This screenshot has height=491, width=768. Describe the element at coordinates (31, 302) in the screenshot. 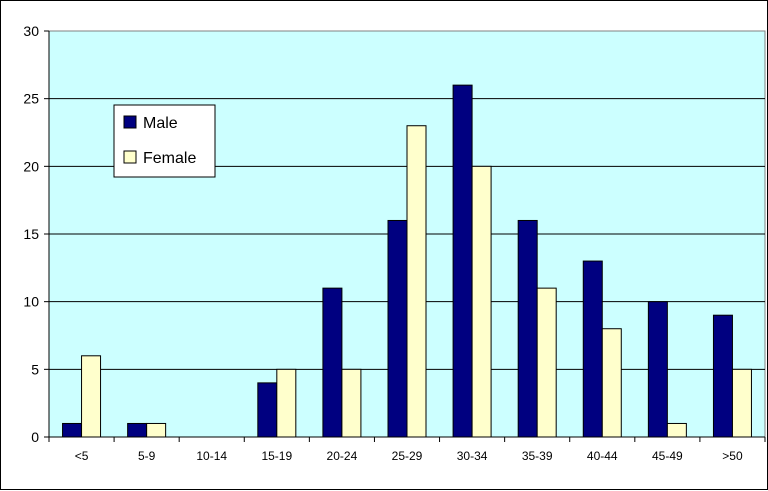

I see `y-tick-label: 10` at that location.